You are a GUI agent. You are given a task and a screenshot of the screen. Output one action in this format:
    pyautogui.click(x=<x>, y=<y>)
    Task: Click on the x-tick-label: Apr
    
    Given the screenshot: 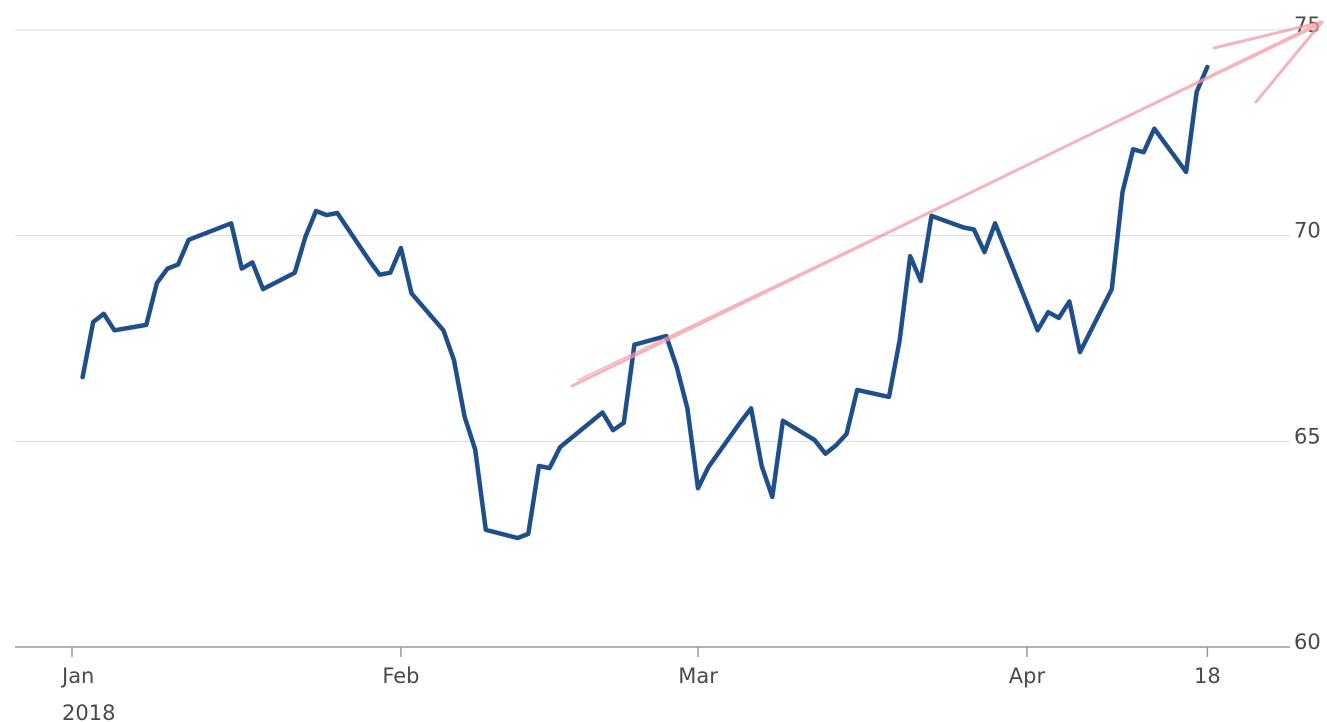 What is the action you would take?
    pyautogui.click(x=1027, y=676)
    